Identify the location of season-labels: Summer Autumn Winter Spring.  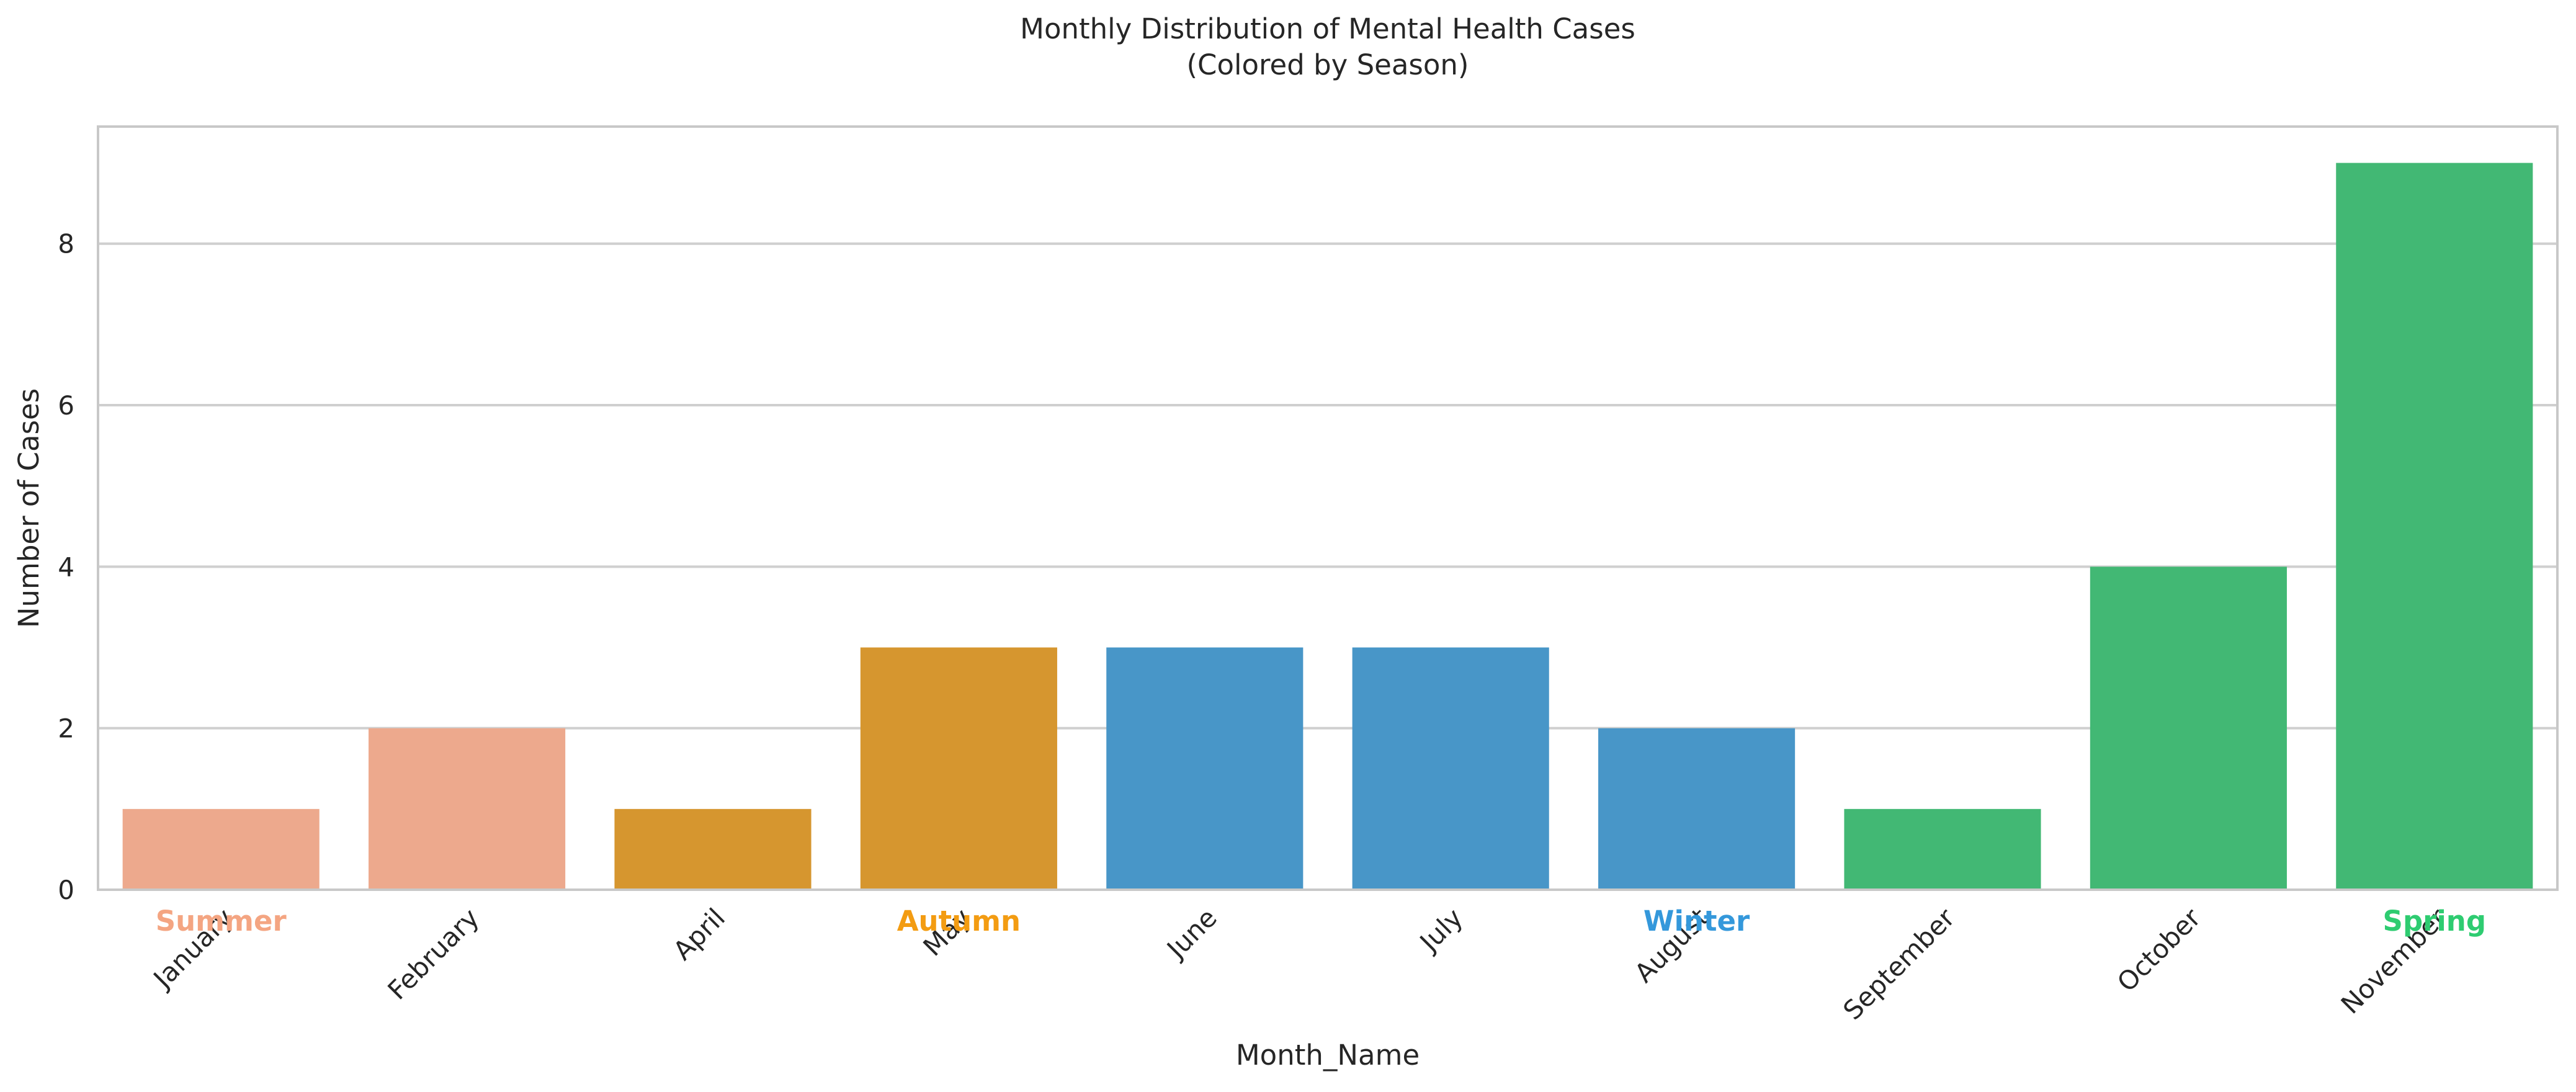
(1321, 921).